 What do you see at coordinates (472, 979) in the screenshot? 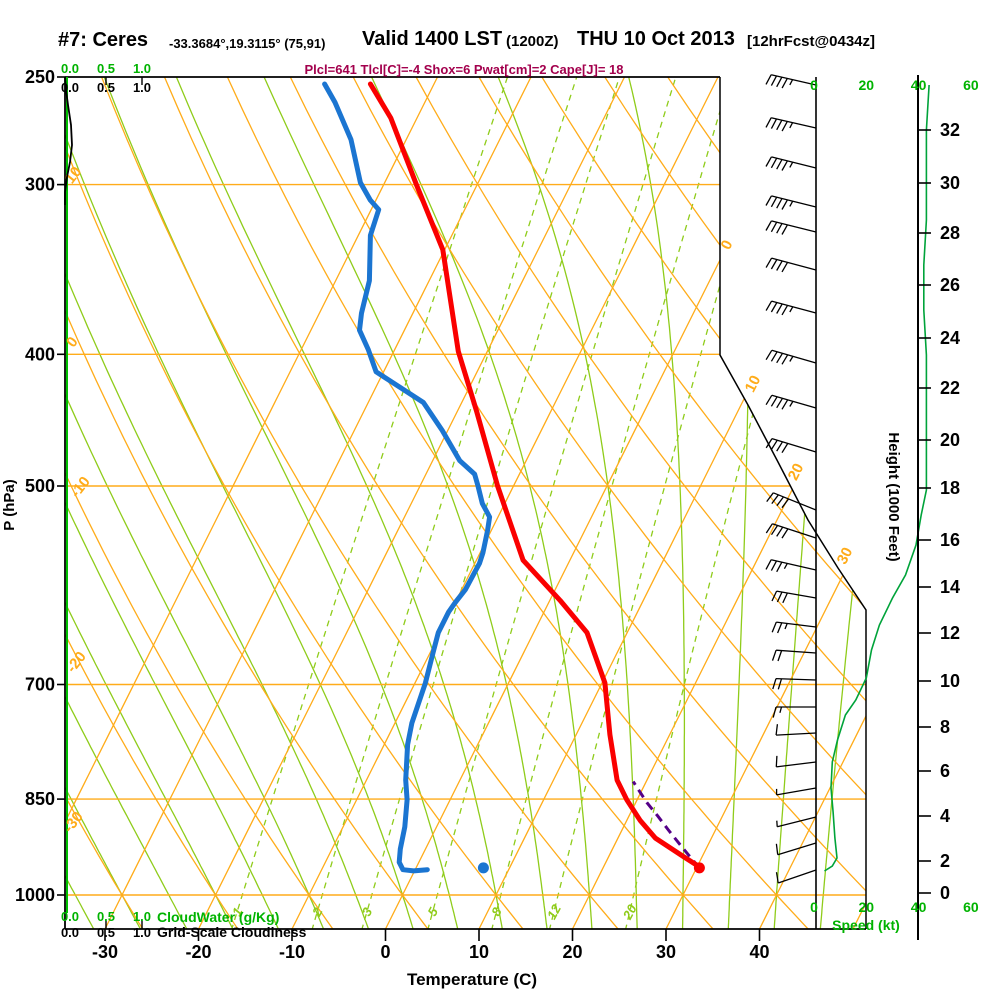
I see `svg-text: Temperature (C)` at bounding box center [472, 979].